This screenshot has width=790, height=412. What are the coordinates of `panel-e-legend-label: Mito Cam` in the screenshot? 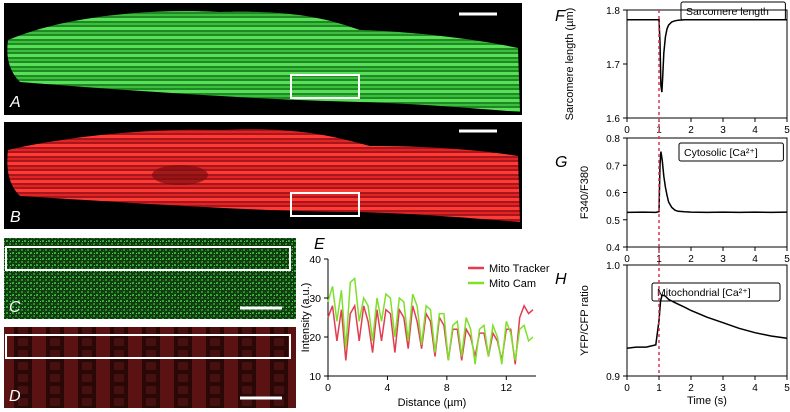 It's located at (512, 284).